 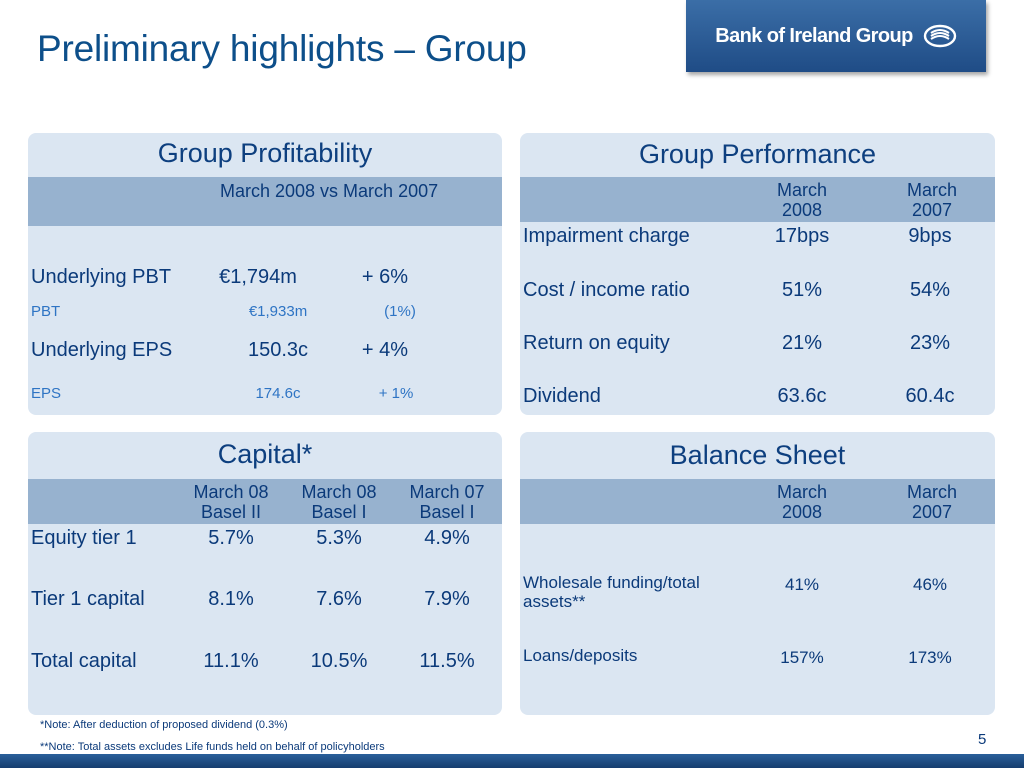 What do you see at coordinates (447, 661) in the screenshot?
I see `row-value: 11.5%` at bounding box center [447, 661].